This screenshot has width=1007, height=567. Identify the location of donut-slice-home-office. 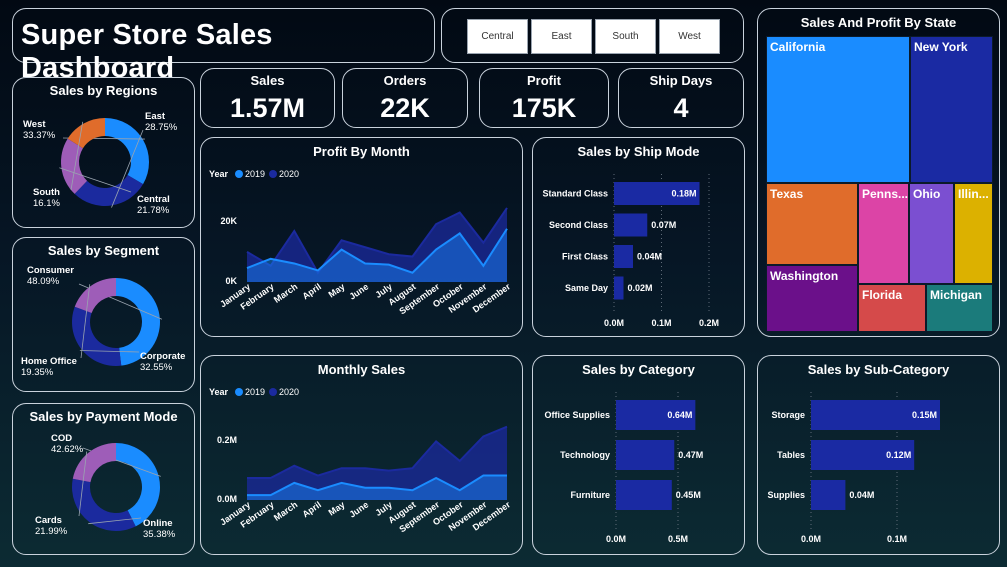
(95, 295).